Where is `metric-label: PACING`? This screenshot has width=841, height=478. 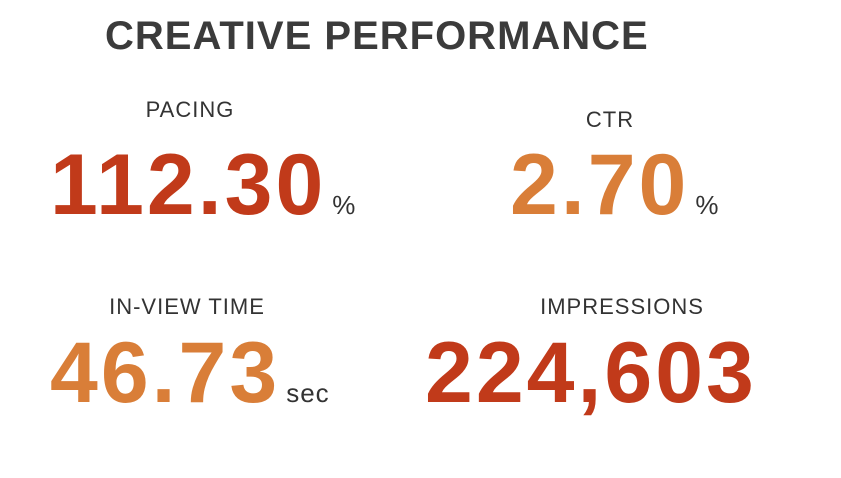
metric-label: PACING is located at coordinates (190, 109).